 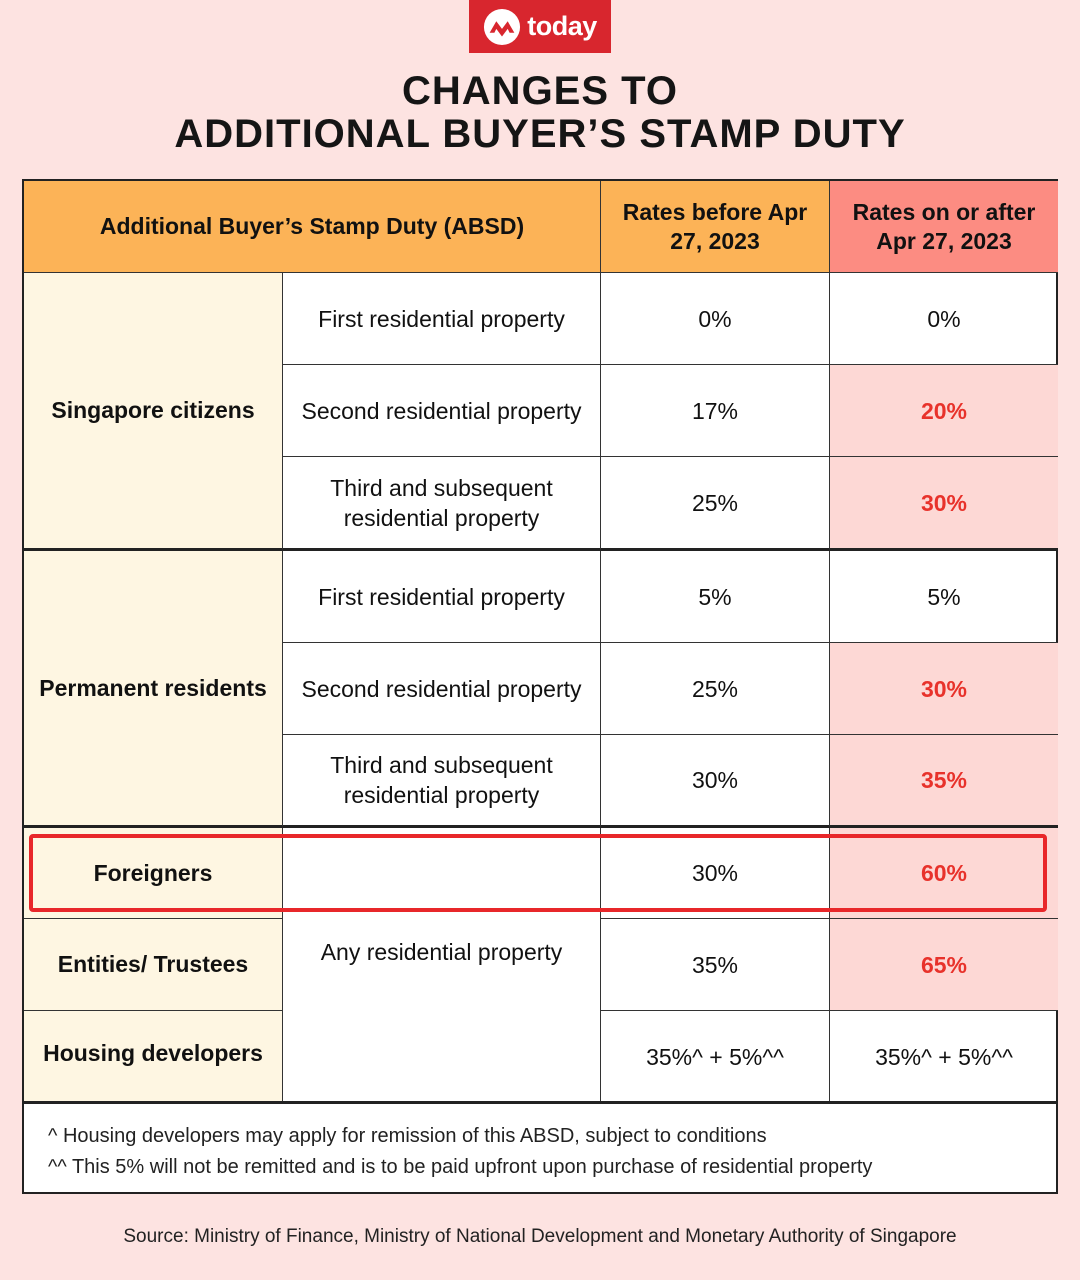 I want to click on rate-foreigners-before: 30%, so click(x=715, y=873).